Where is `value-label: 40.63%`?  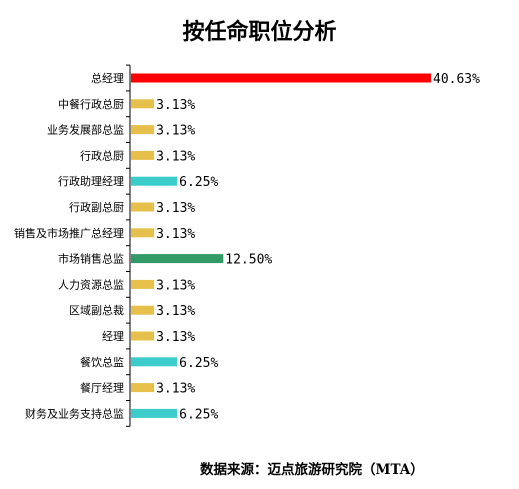
value-label: 40.63% is located at coordinates (456, 79).